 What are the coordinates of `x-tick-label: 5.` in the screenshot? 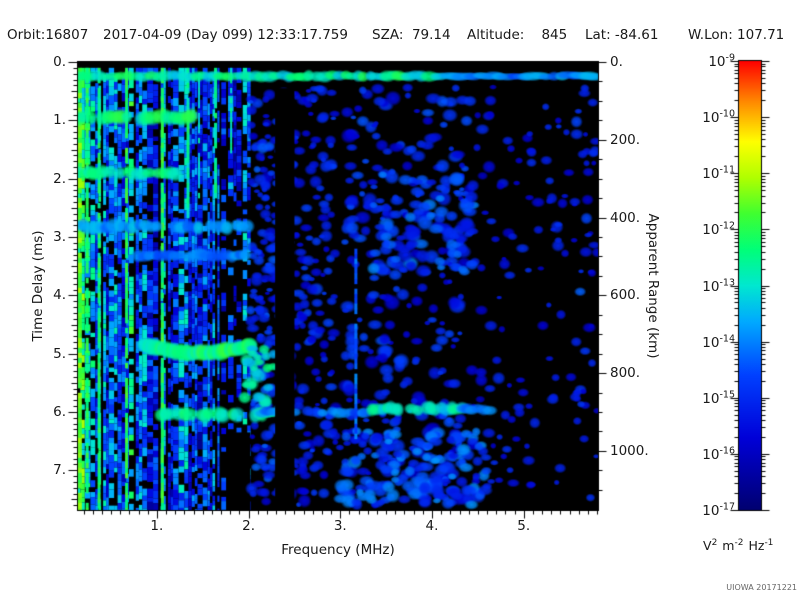 It's located at (524, 526).